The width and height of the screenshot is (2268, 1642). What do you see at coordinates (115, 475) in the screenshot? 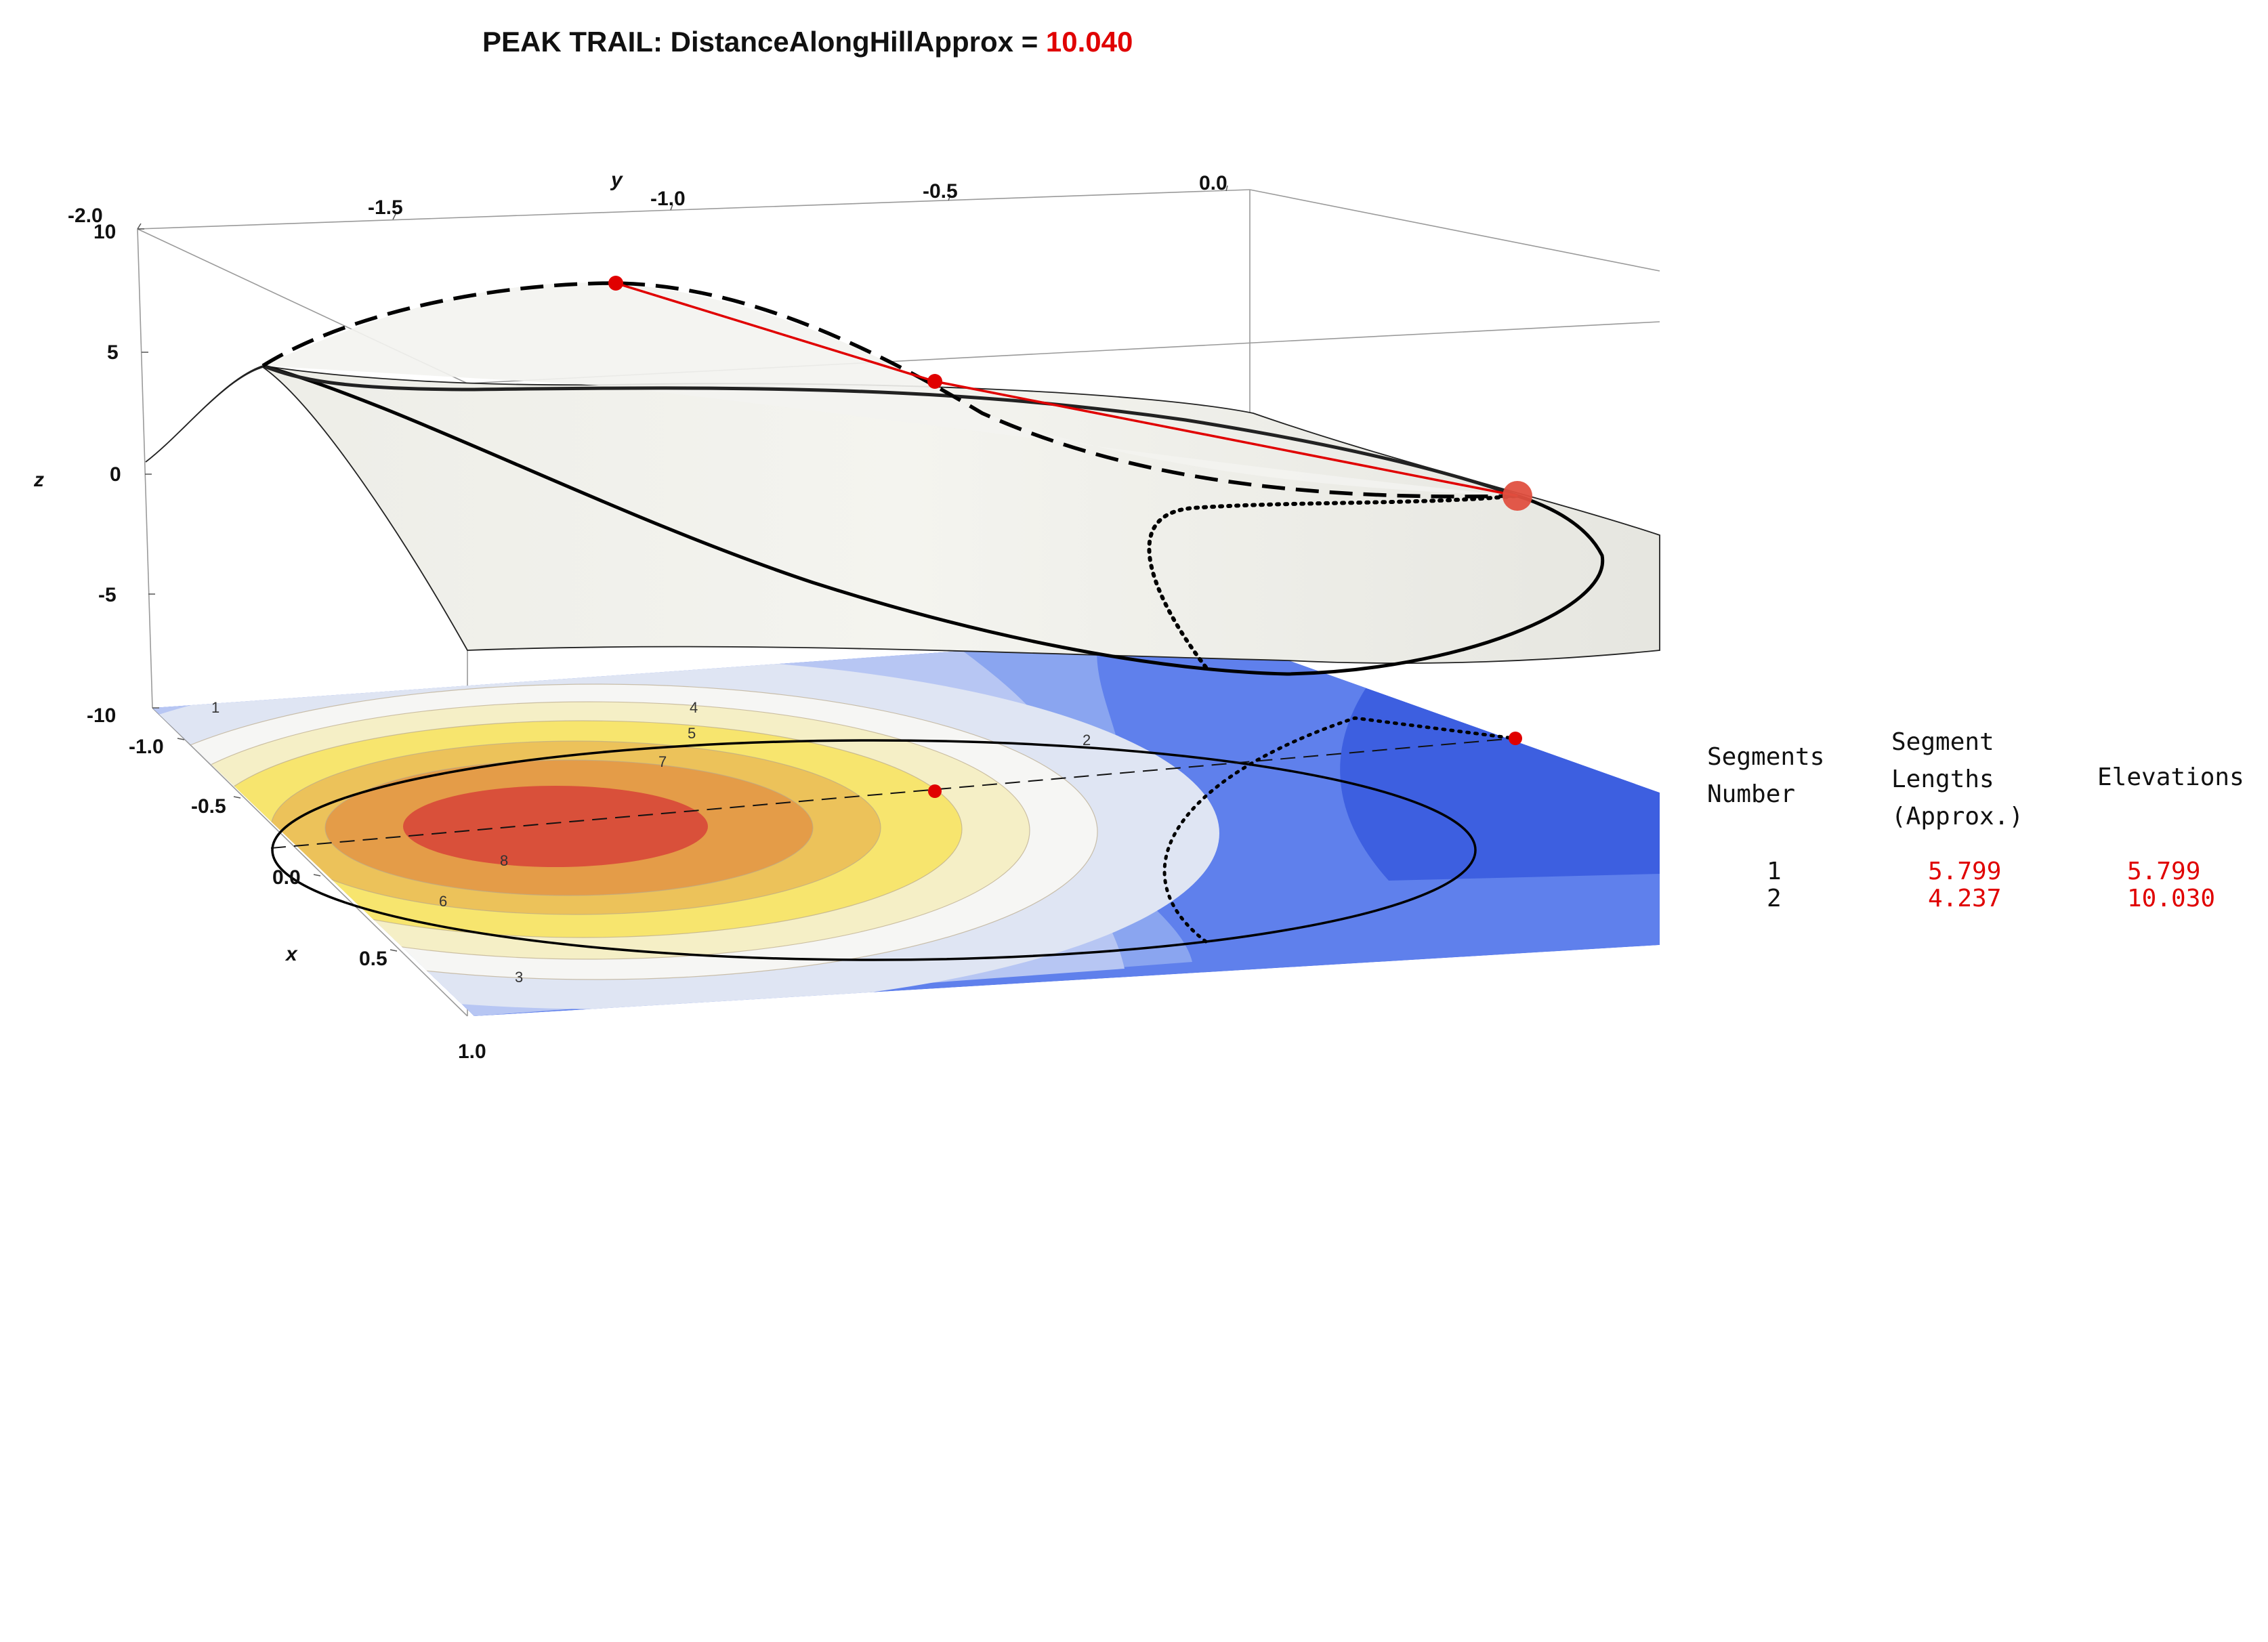
I see `z-tick-label: 0` at bounding box center [115, 475].